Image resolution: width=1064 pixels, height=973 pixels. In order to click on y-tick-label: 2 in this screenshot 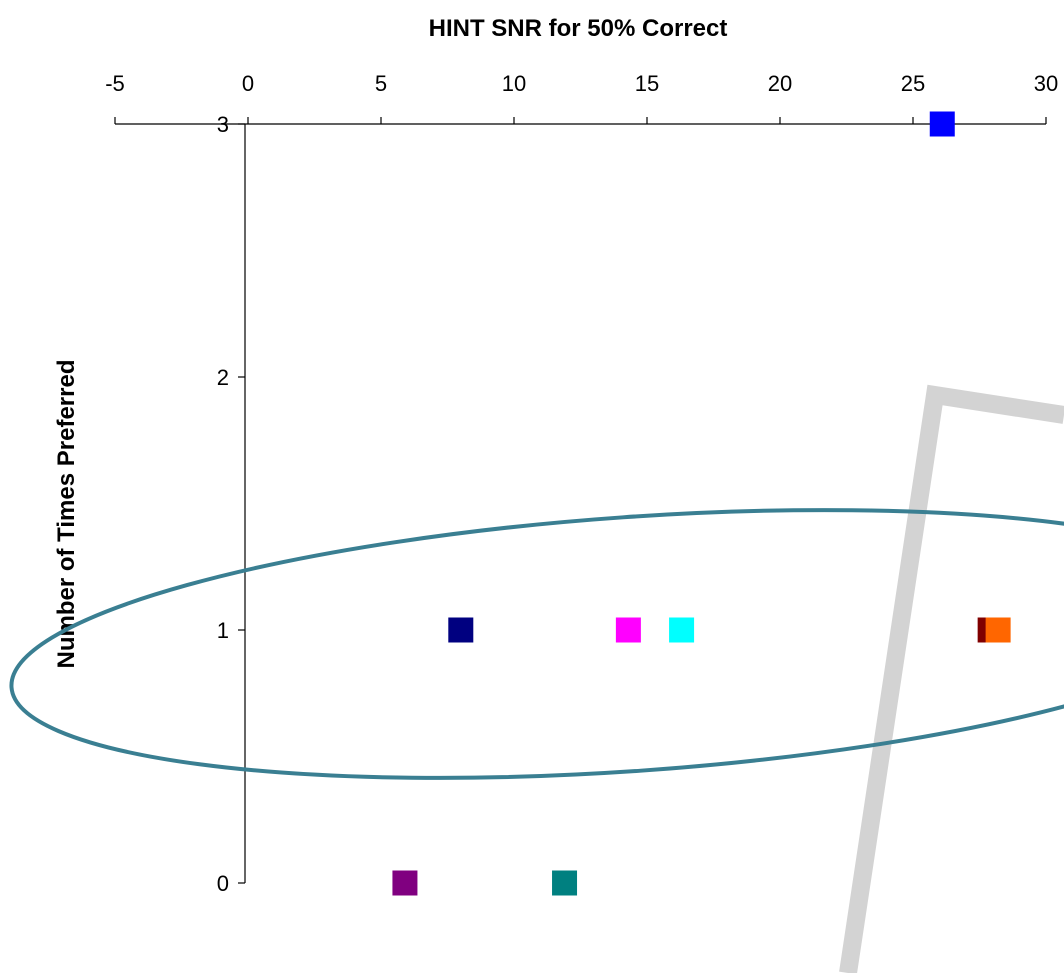, I will do `click(223, 377)`.